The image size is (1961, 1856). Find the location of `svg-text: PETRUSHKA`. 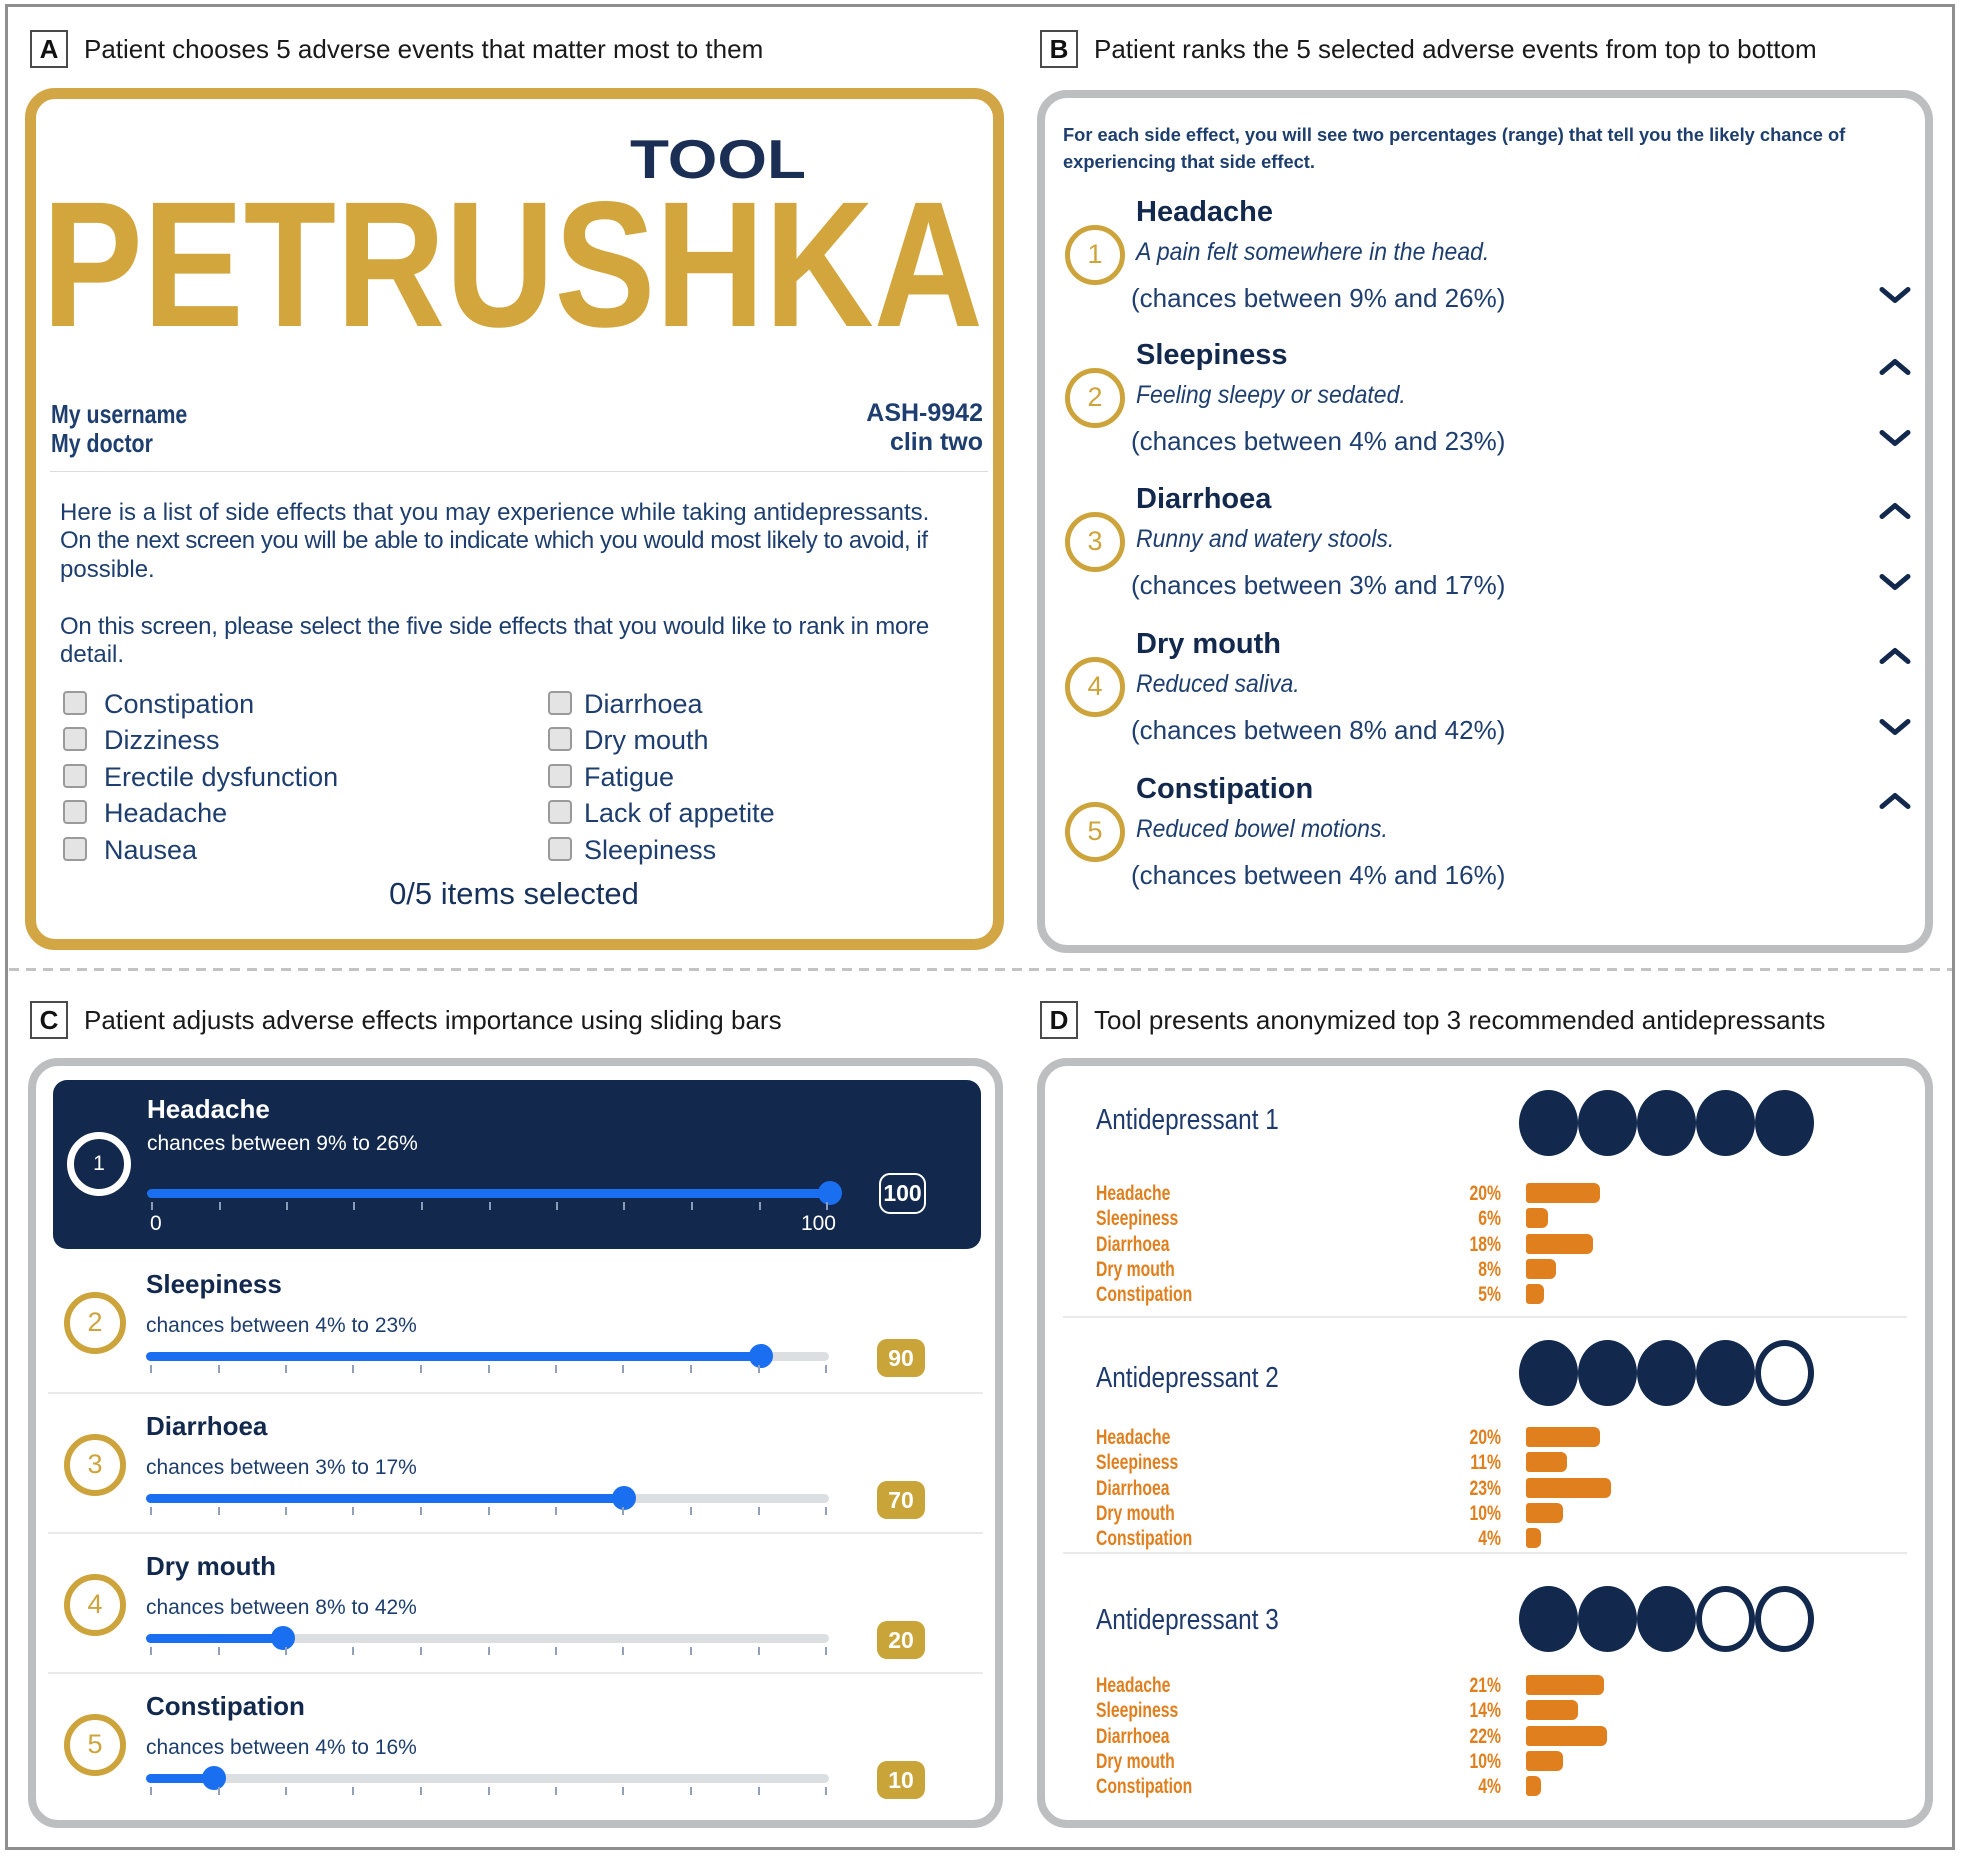

svg-text: PETRUSHKA is located at coordinates (512, 265).